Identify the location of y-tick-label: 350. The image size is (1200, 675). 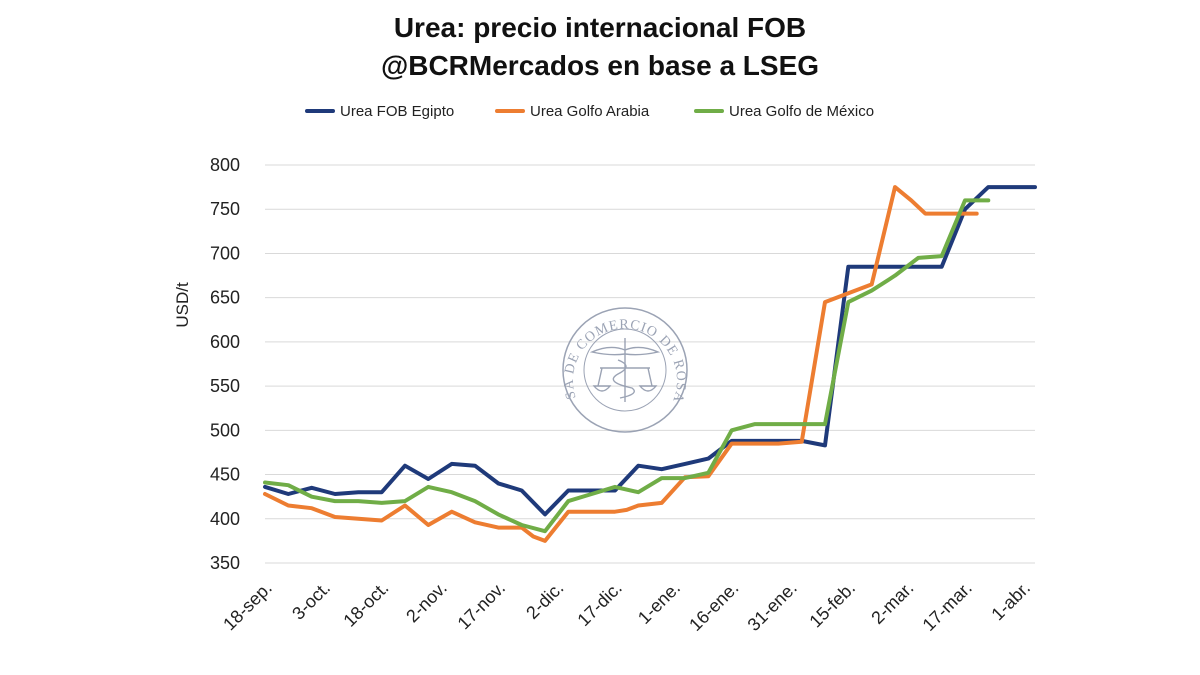
(225, 563).